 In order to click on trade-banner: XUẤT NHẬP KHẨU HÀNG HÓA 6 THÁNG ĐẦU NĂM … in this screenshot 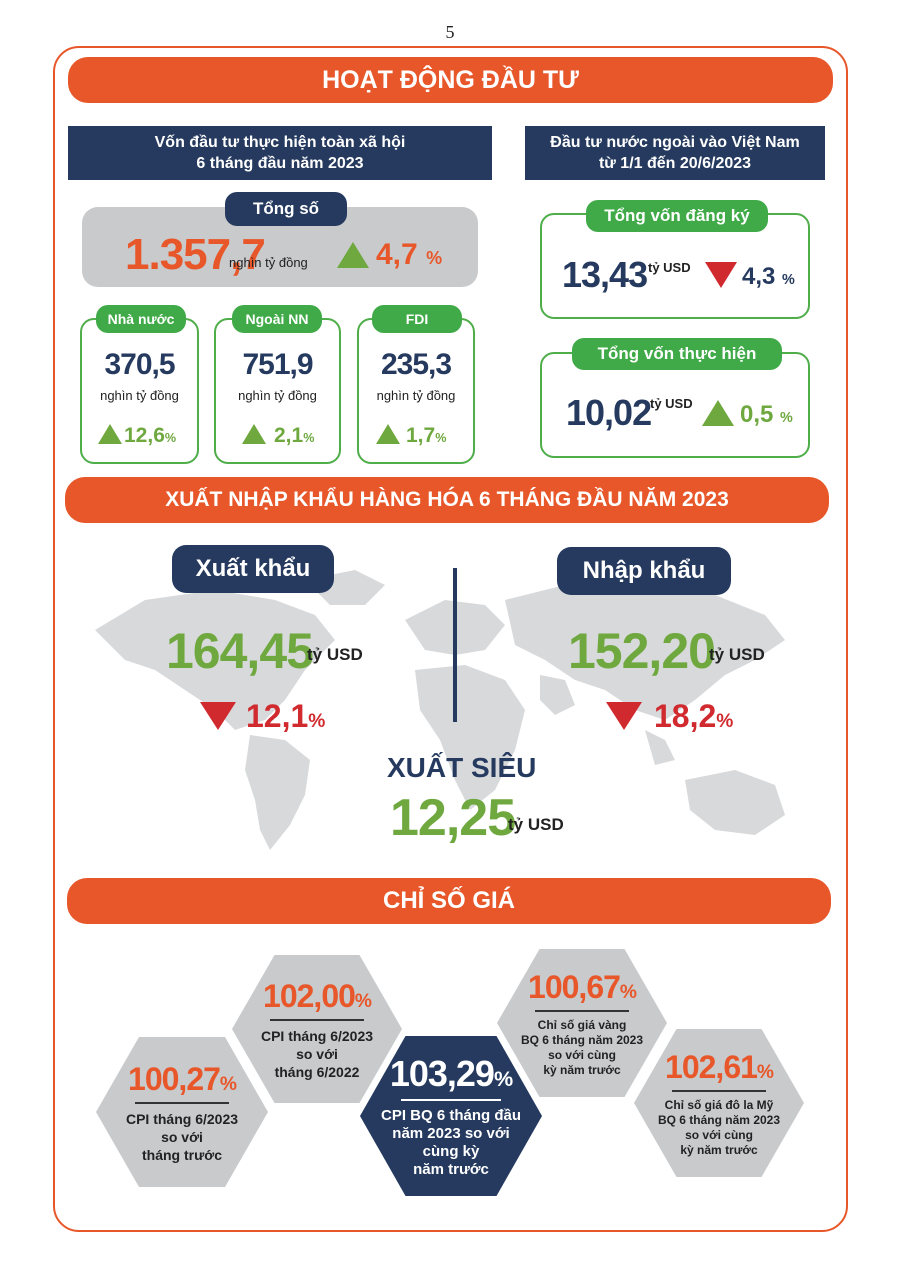, I will do `click(447, 500)`.